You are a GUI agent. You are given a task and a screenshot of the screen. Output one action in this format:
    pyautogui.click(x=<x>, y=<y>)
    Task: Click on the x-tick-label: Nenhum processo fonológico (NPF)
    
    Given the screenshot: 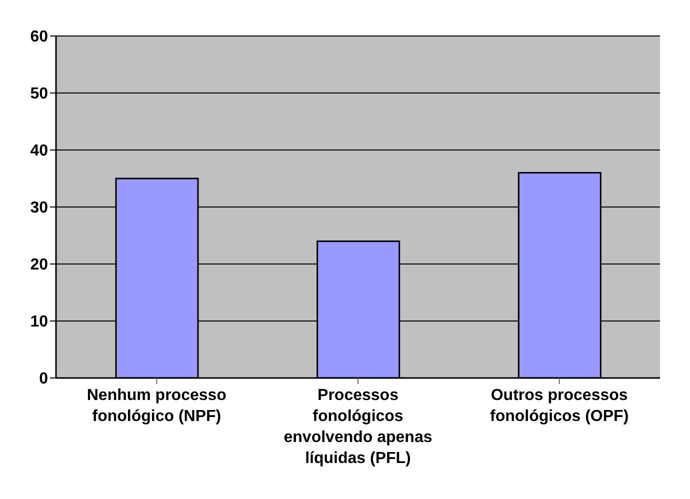 What is the action you would take?
    pyautogui.click(x=156, y=406)
    